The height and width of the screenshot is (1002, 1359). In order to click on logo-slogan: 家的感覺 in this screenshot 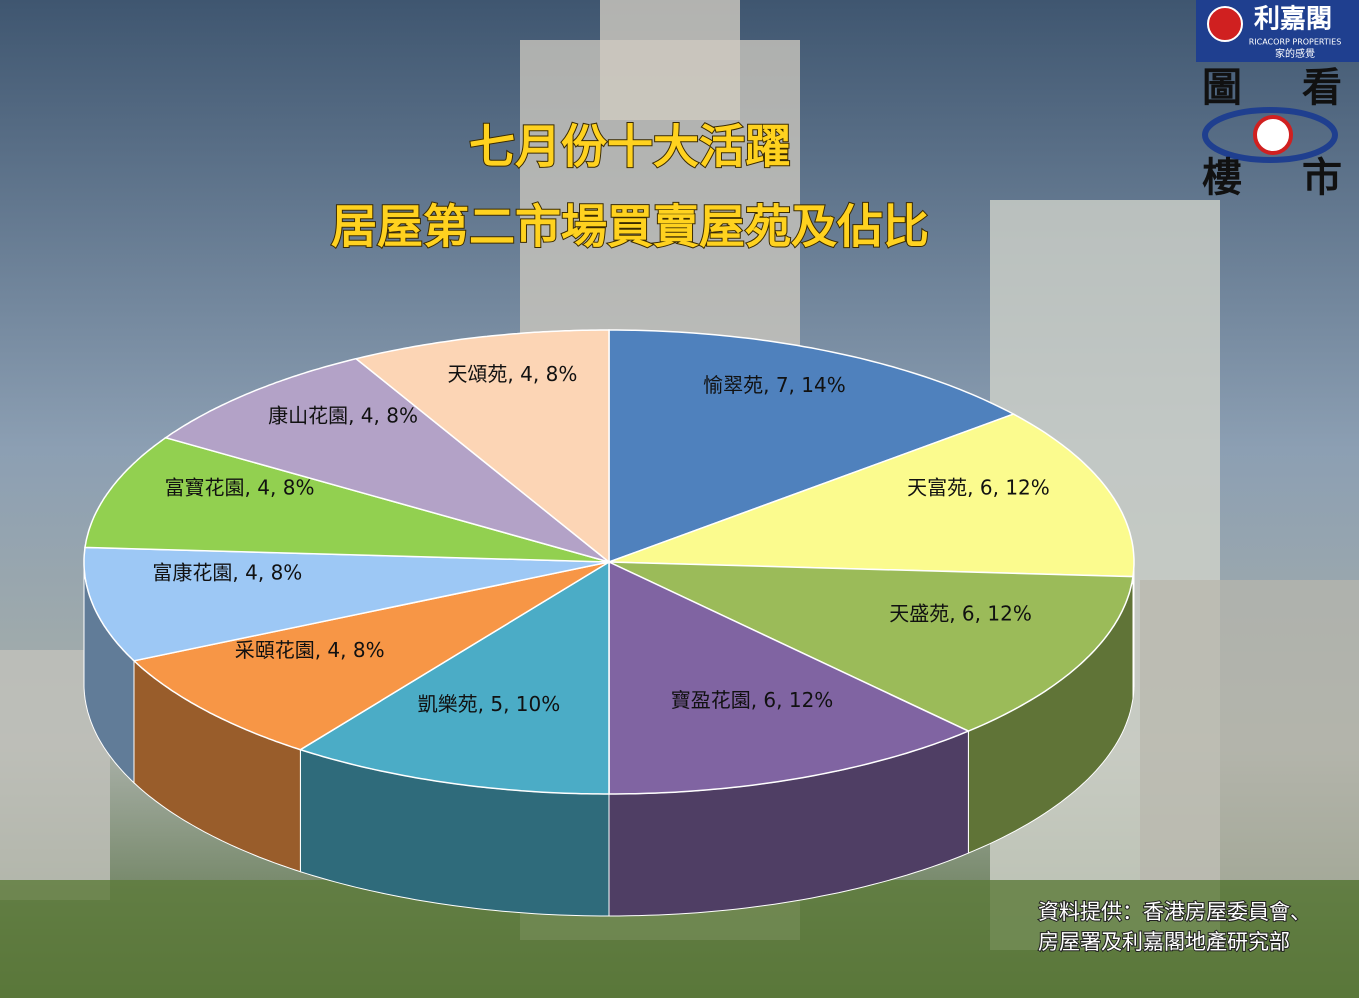, I will do `click(1295, 53)`.